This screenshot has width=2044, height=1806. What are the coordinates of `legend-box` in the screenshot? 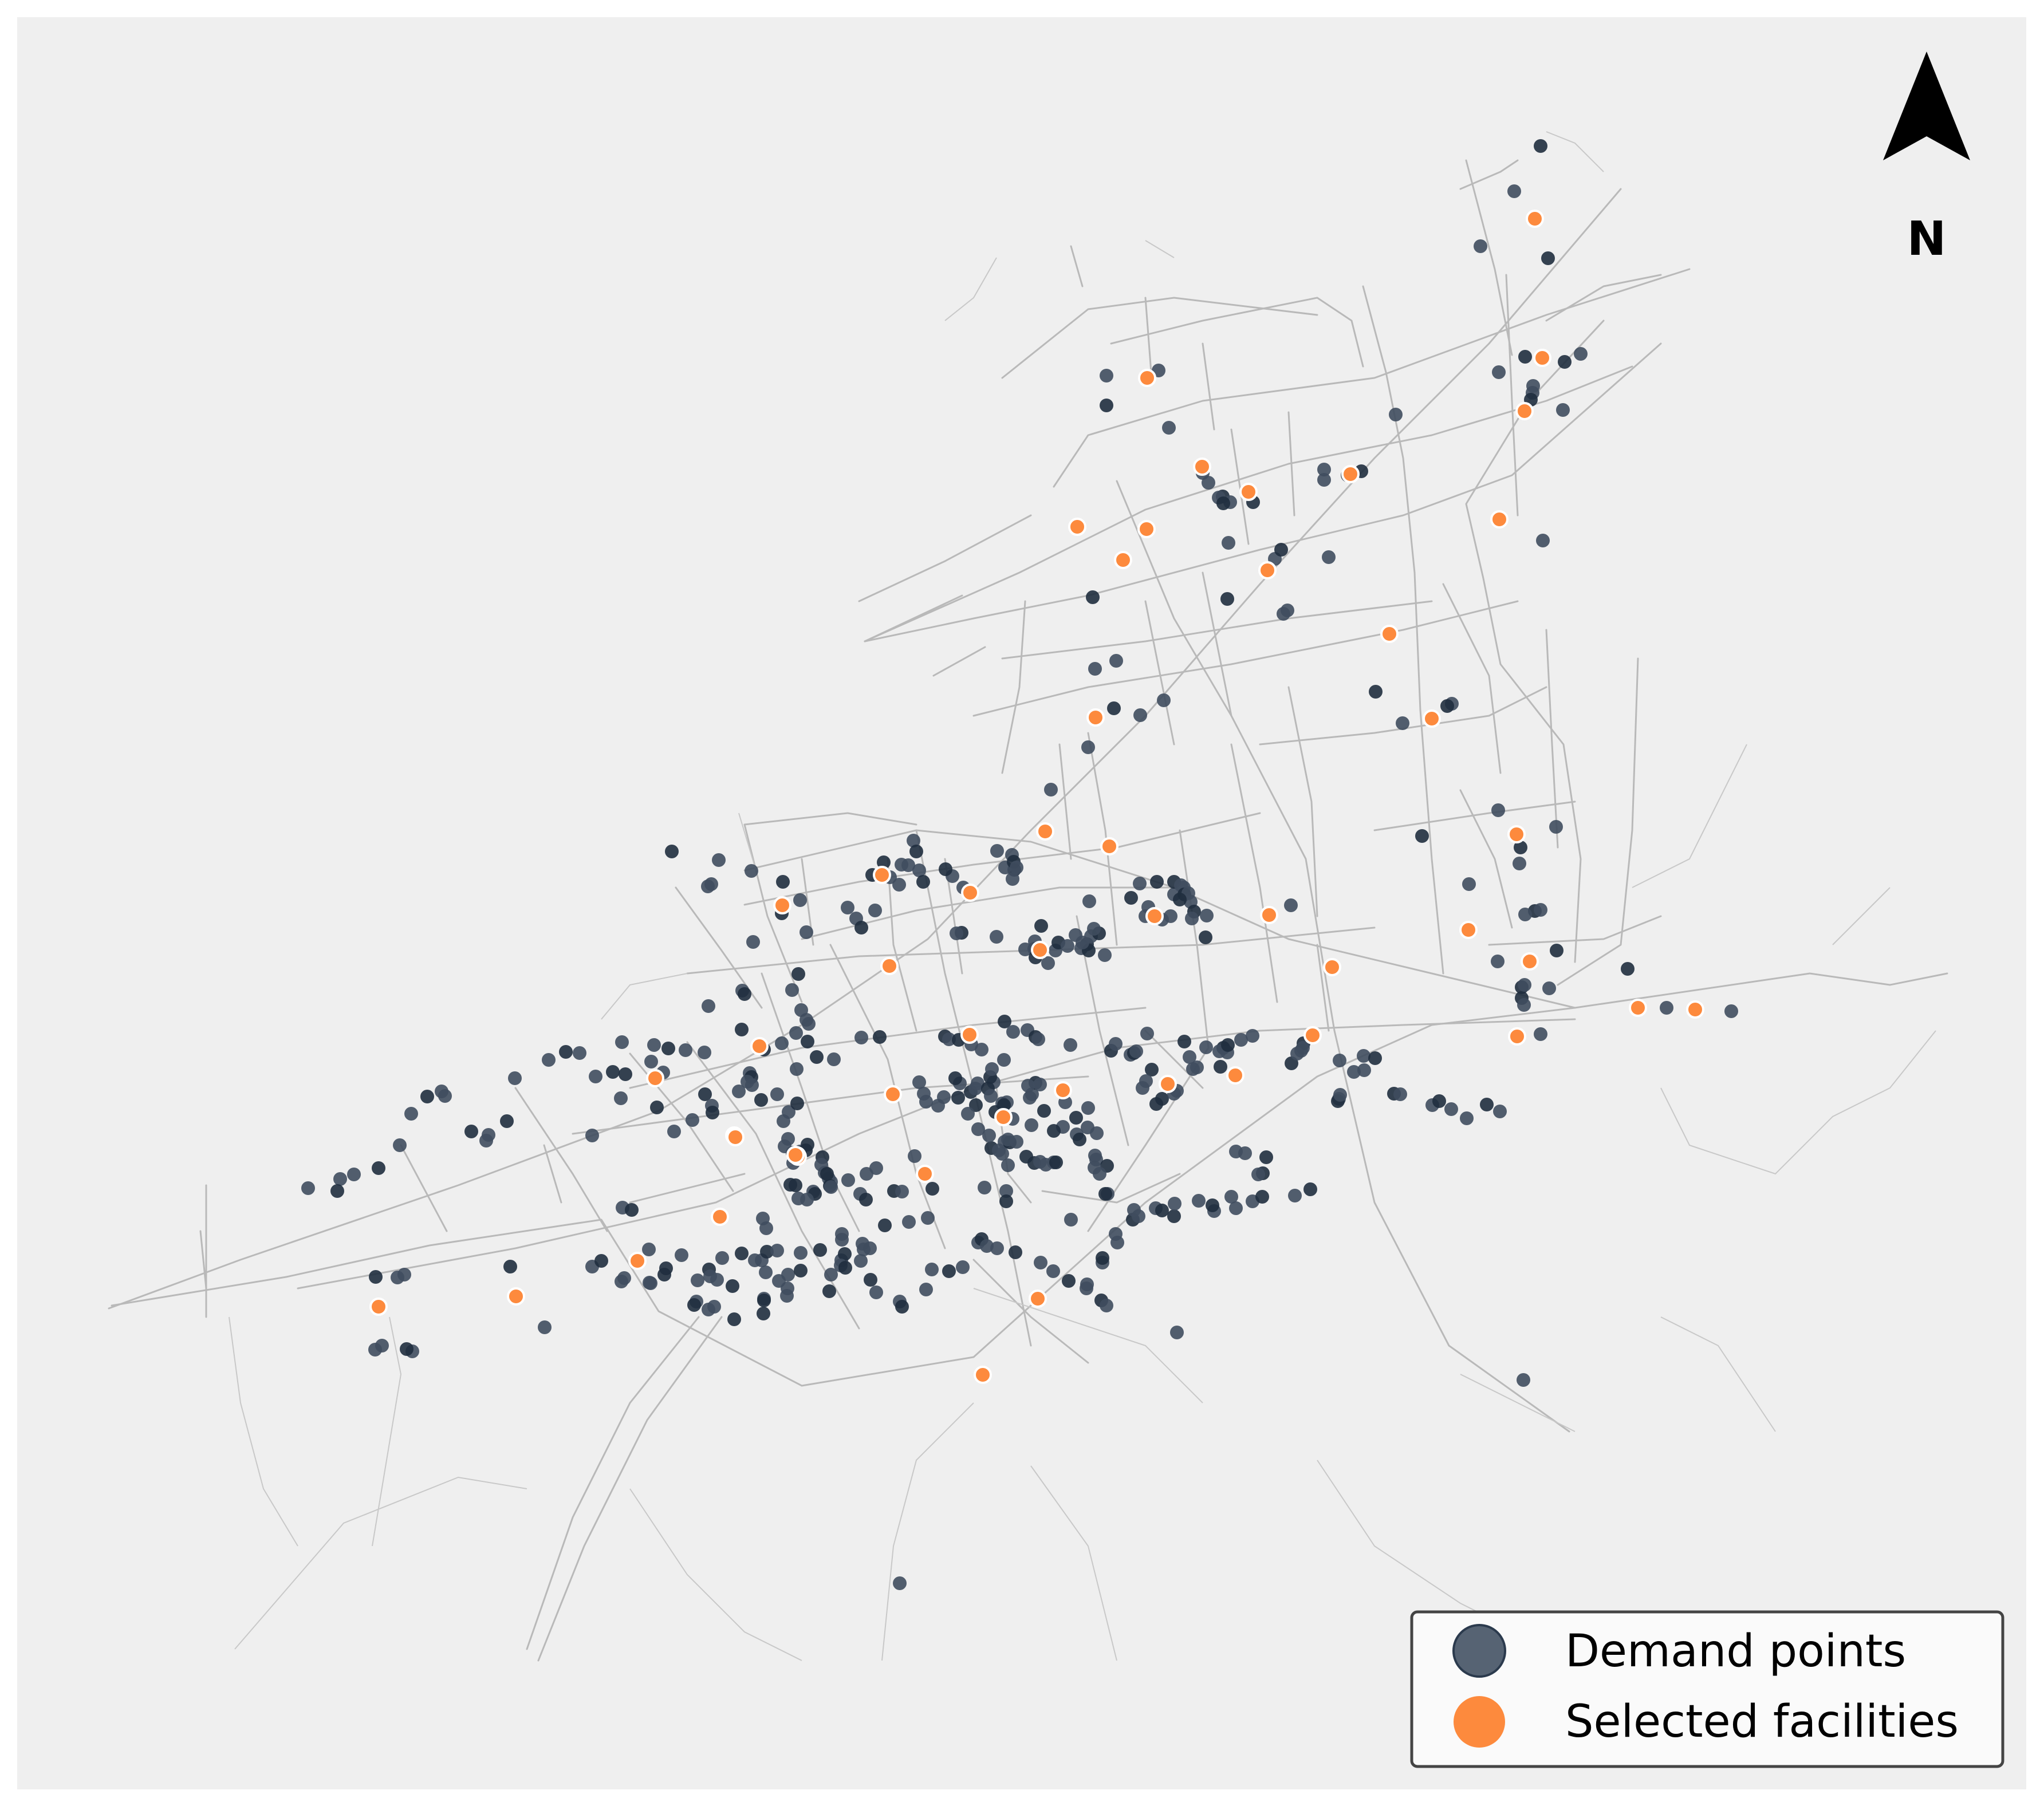 It's located at (1707, 1689).